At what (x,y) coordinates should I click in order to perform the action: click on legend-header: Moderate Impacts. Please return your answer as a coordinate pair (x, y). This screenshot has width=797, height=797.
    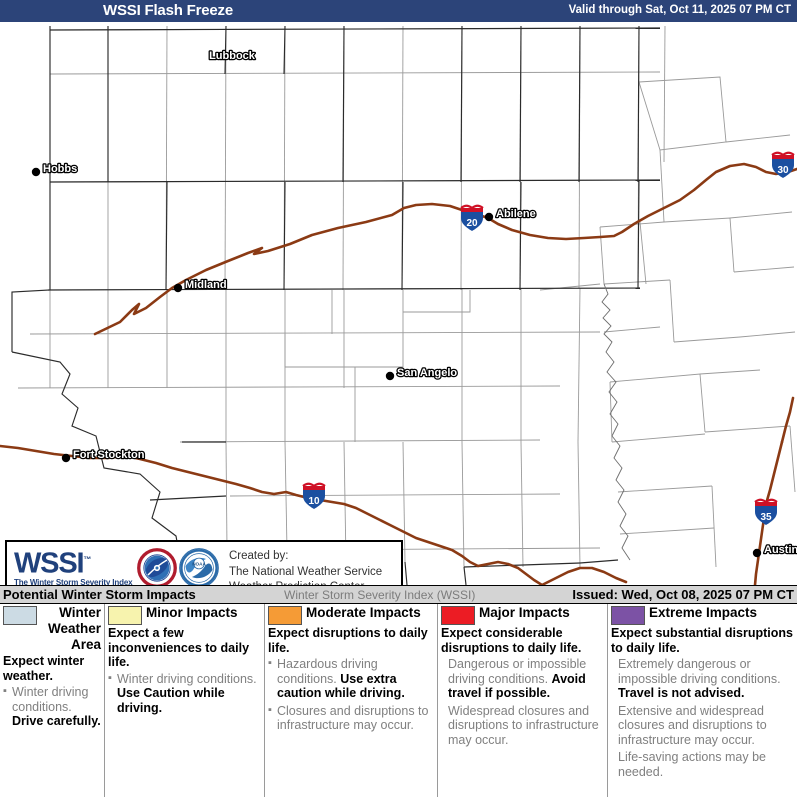
    Looking at the image, I should click on (351, 615).